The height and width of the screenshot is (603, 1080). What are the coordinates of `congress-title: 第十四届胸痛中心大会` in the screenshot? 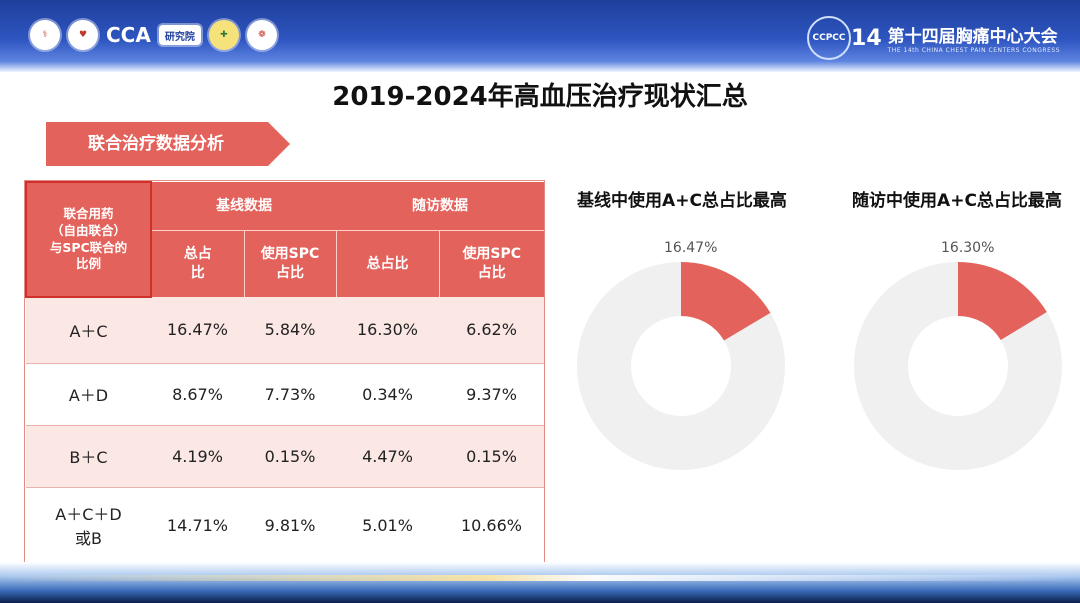 It's located at (972, 37).